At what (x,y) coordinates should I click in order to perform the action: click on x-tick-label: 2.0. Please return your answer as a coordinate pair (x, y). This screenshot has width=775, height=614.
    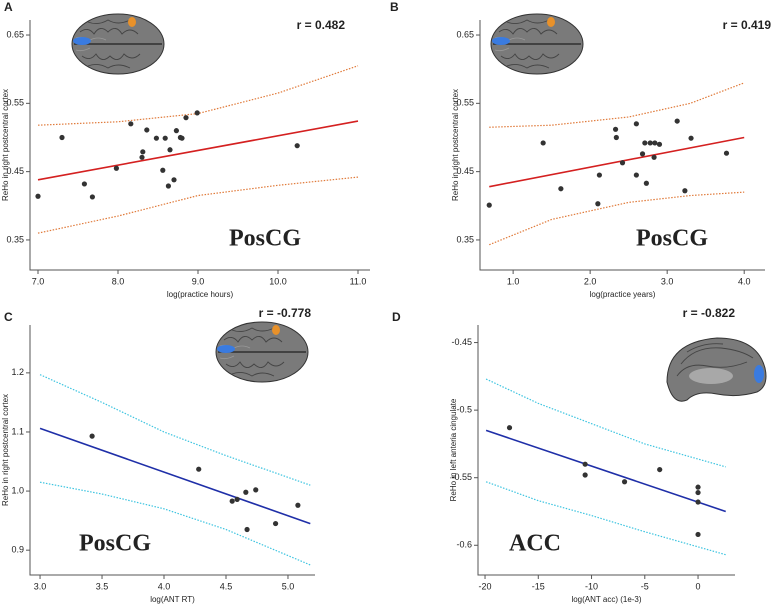
    Looking at the image, I should click on (590, 281).